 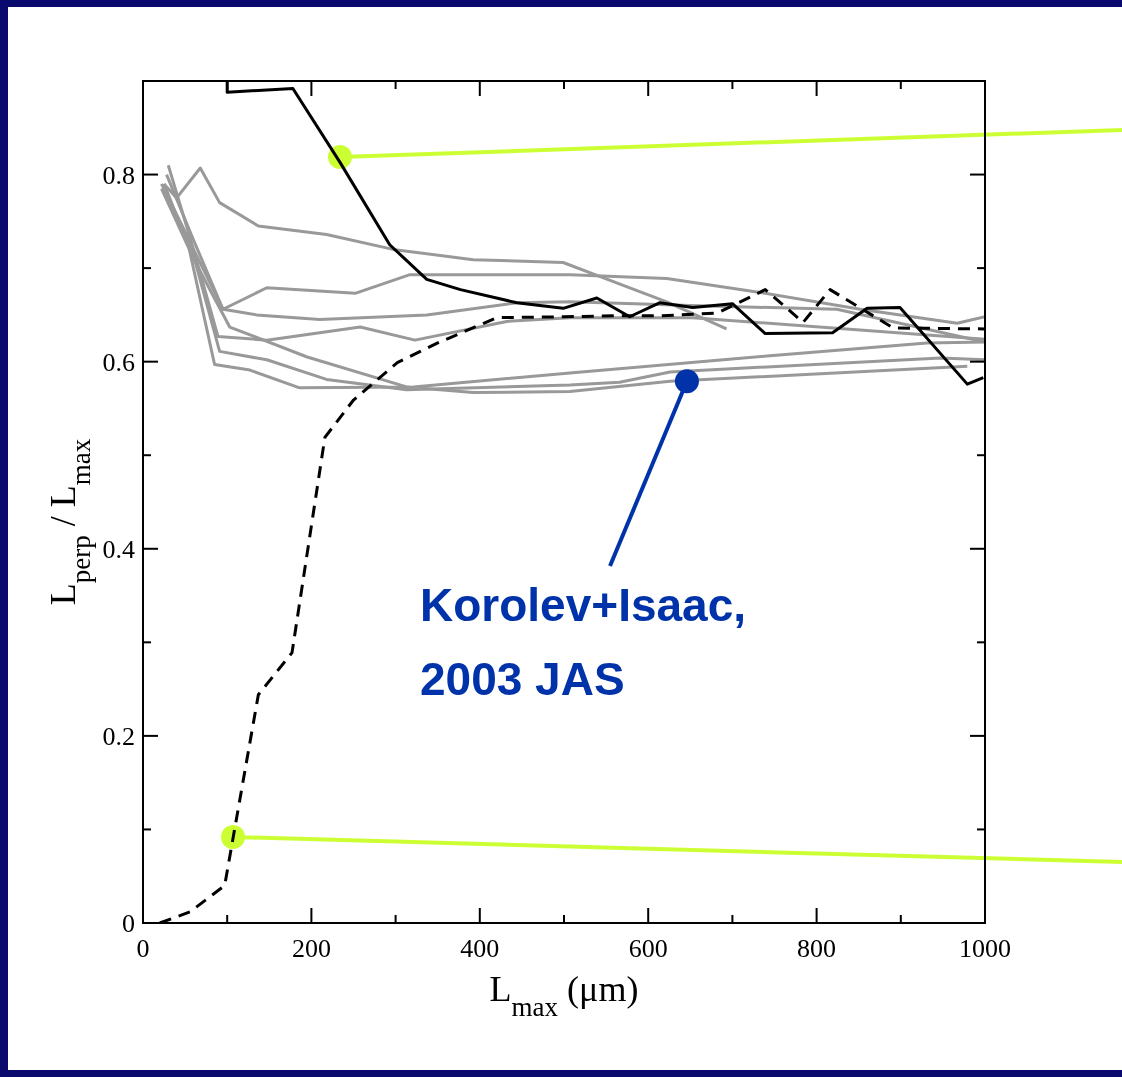 What do you see at coordinates (583, 642) in the screenshot?
I see `annotation: Korolev+Isaac, 2003 JAS` at bounding box center [583, 642].